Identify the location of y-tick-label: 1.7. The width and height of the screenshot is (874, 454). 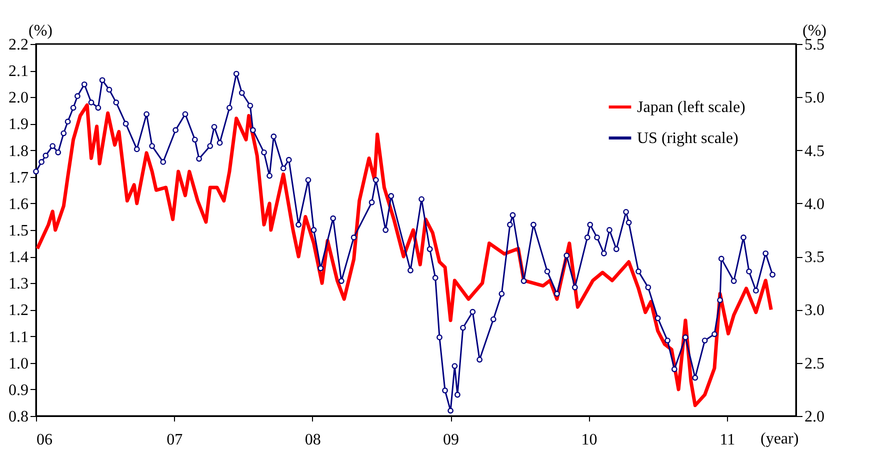
(18, 177).